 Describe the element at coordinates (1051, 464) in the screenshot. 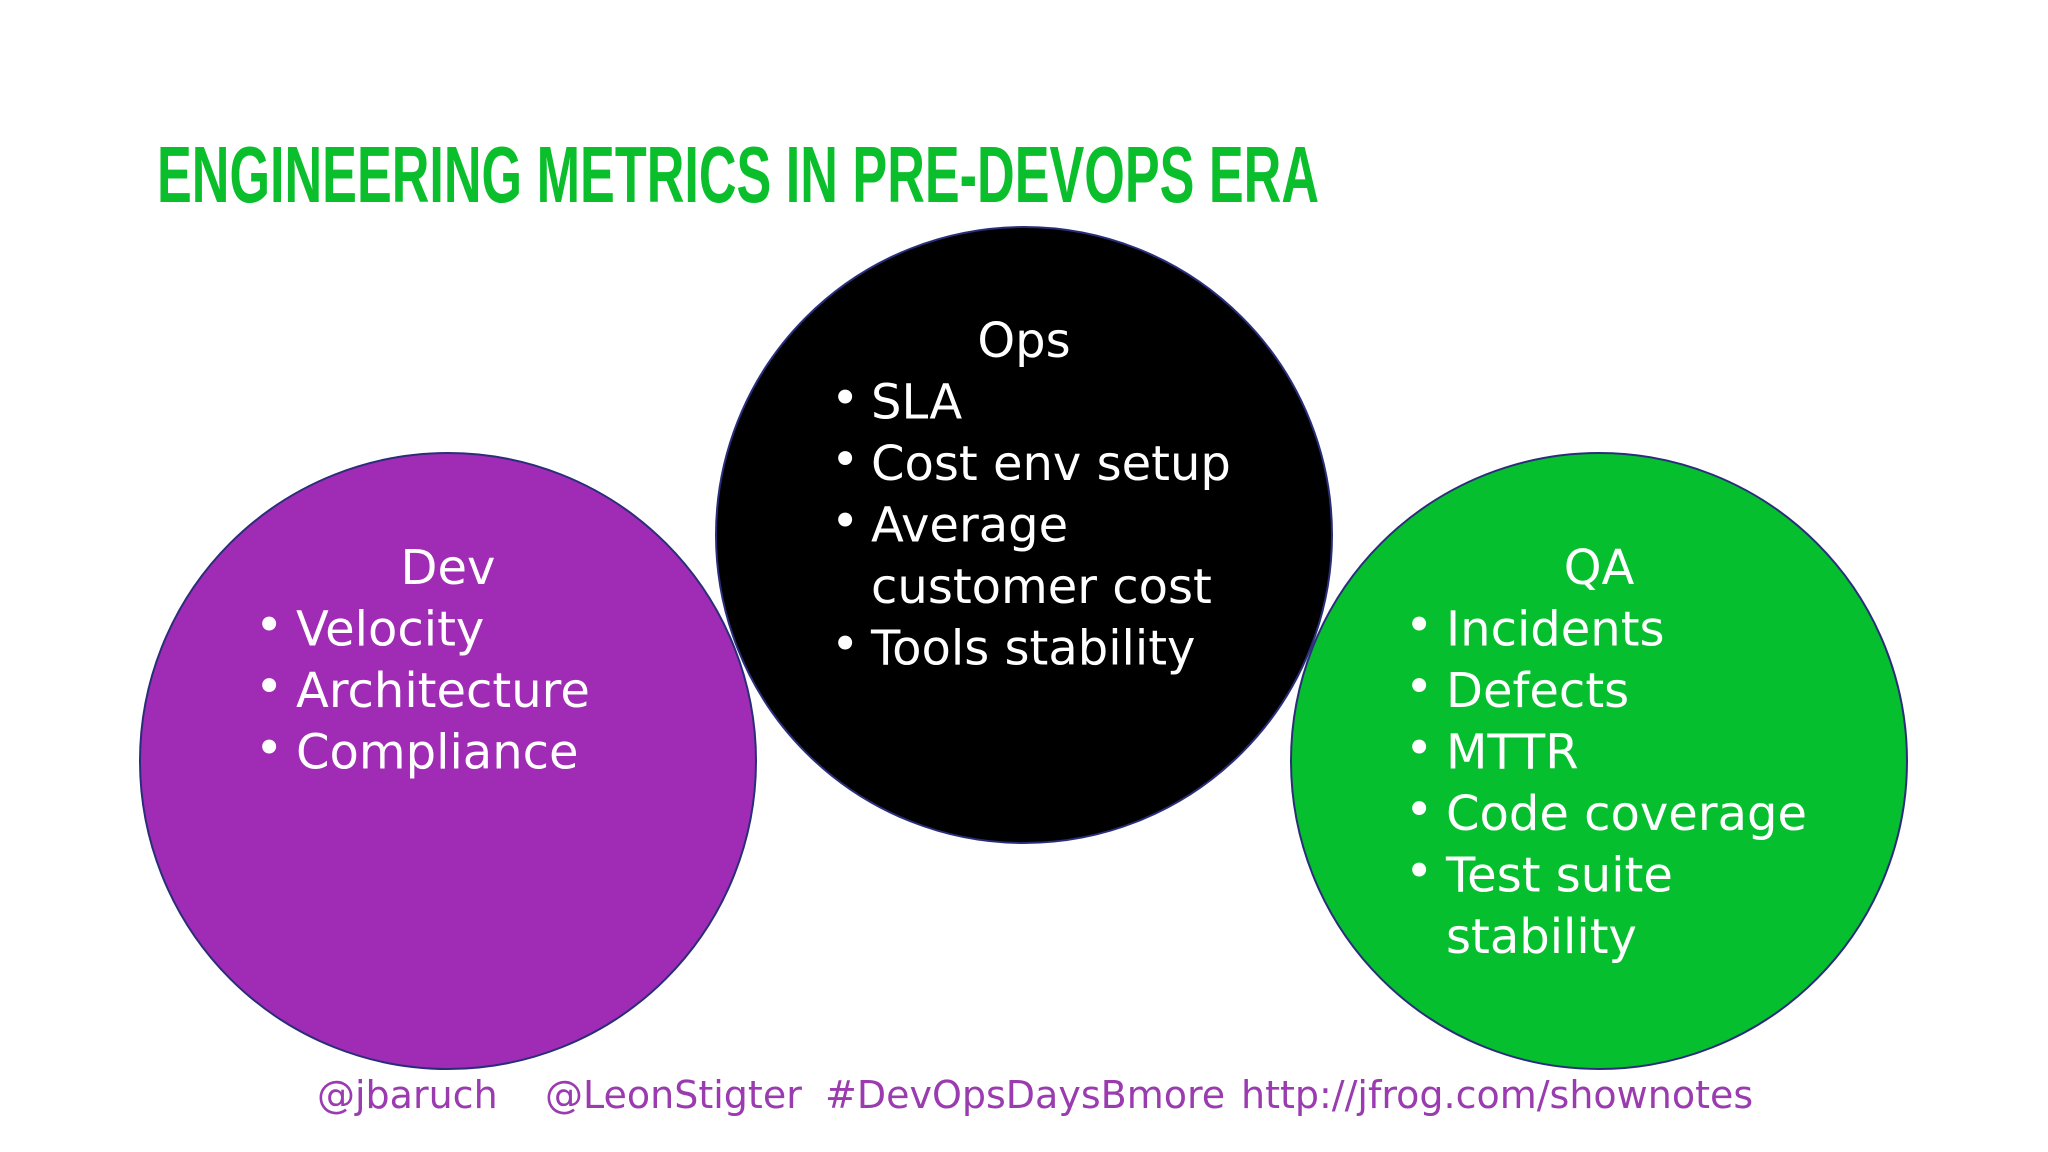

I see `list-item: Cost env setup` at that location.